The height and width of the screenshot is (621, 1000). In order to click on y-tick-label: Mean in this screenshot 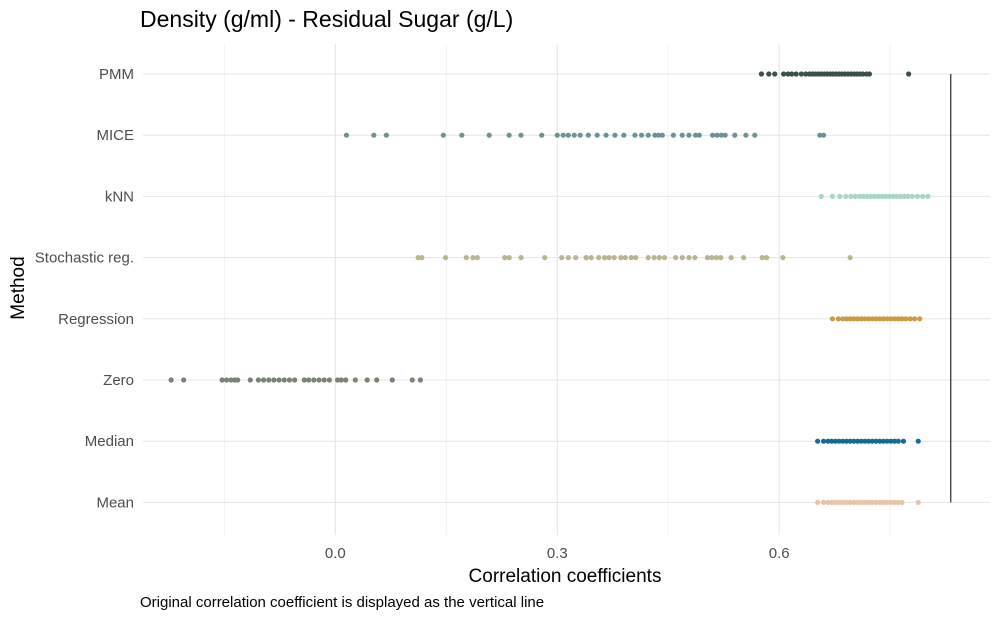, I will do `click(115, 502)`.